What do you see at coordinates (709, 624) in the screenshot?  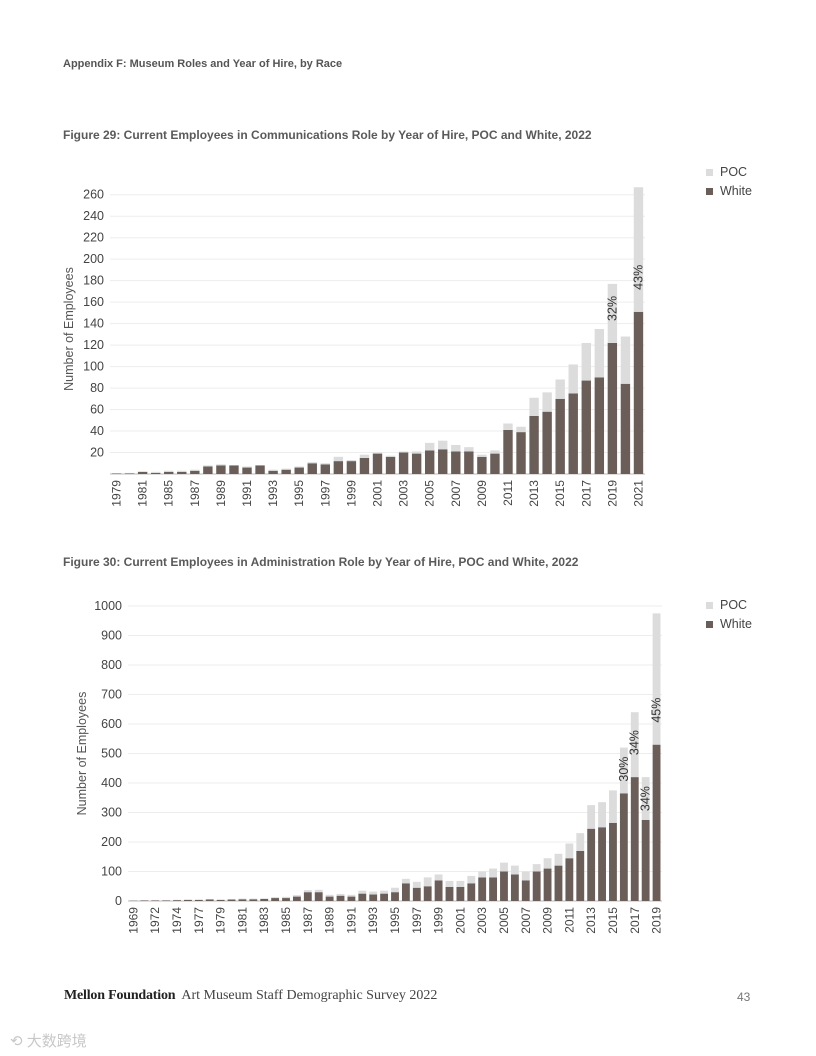 I see `legend-swatch-white` at bounding box center [709, 624].